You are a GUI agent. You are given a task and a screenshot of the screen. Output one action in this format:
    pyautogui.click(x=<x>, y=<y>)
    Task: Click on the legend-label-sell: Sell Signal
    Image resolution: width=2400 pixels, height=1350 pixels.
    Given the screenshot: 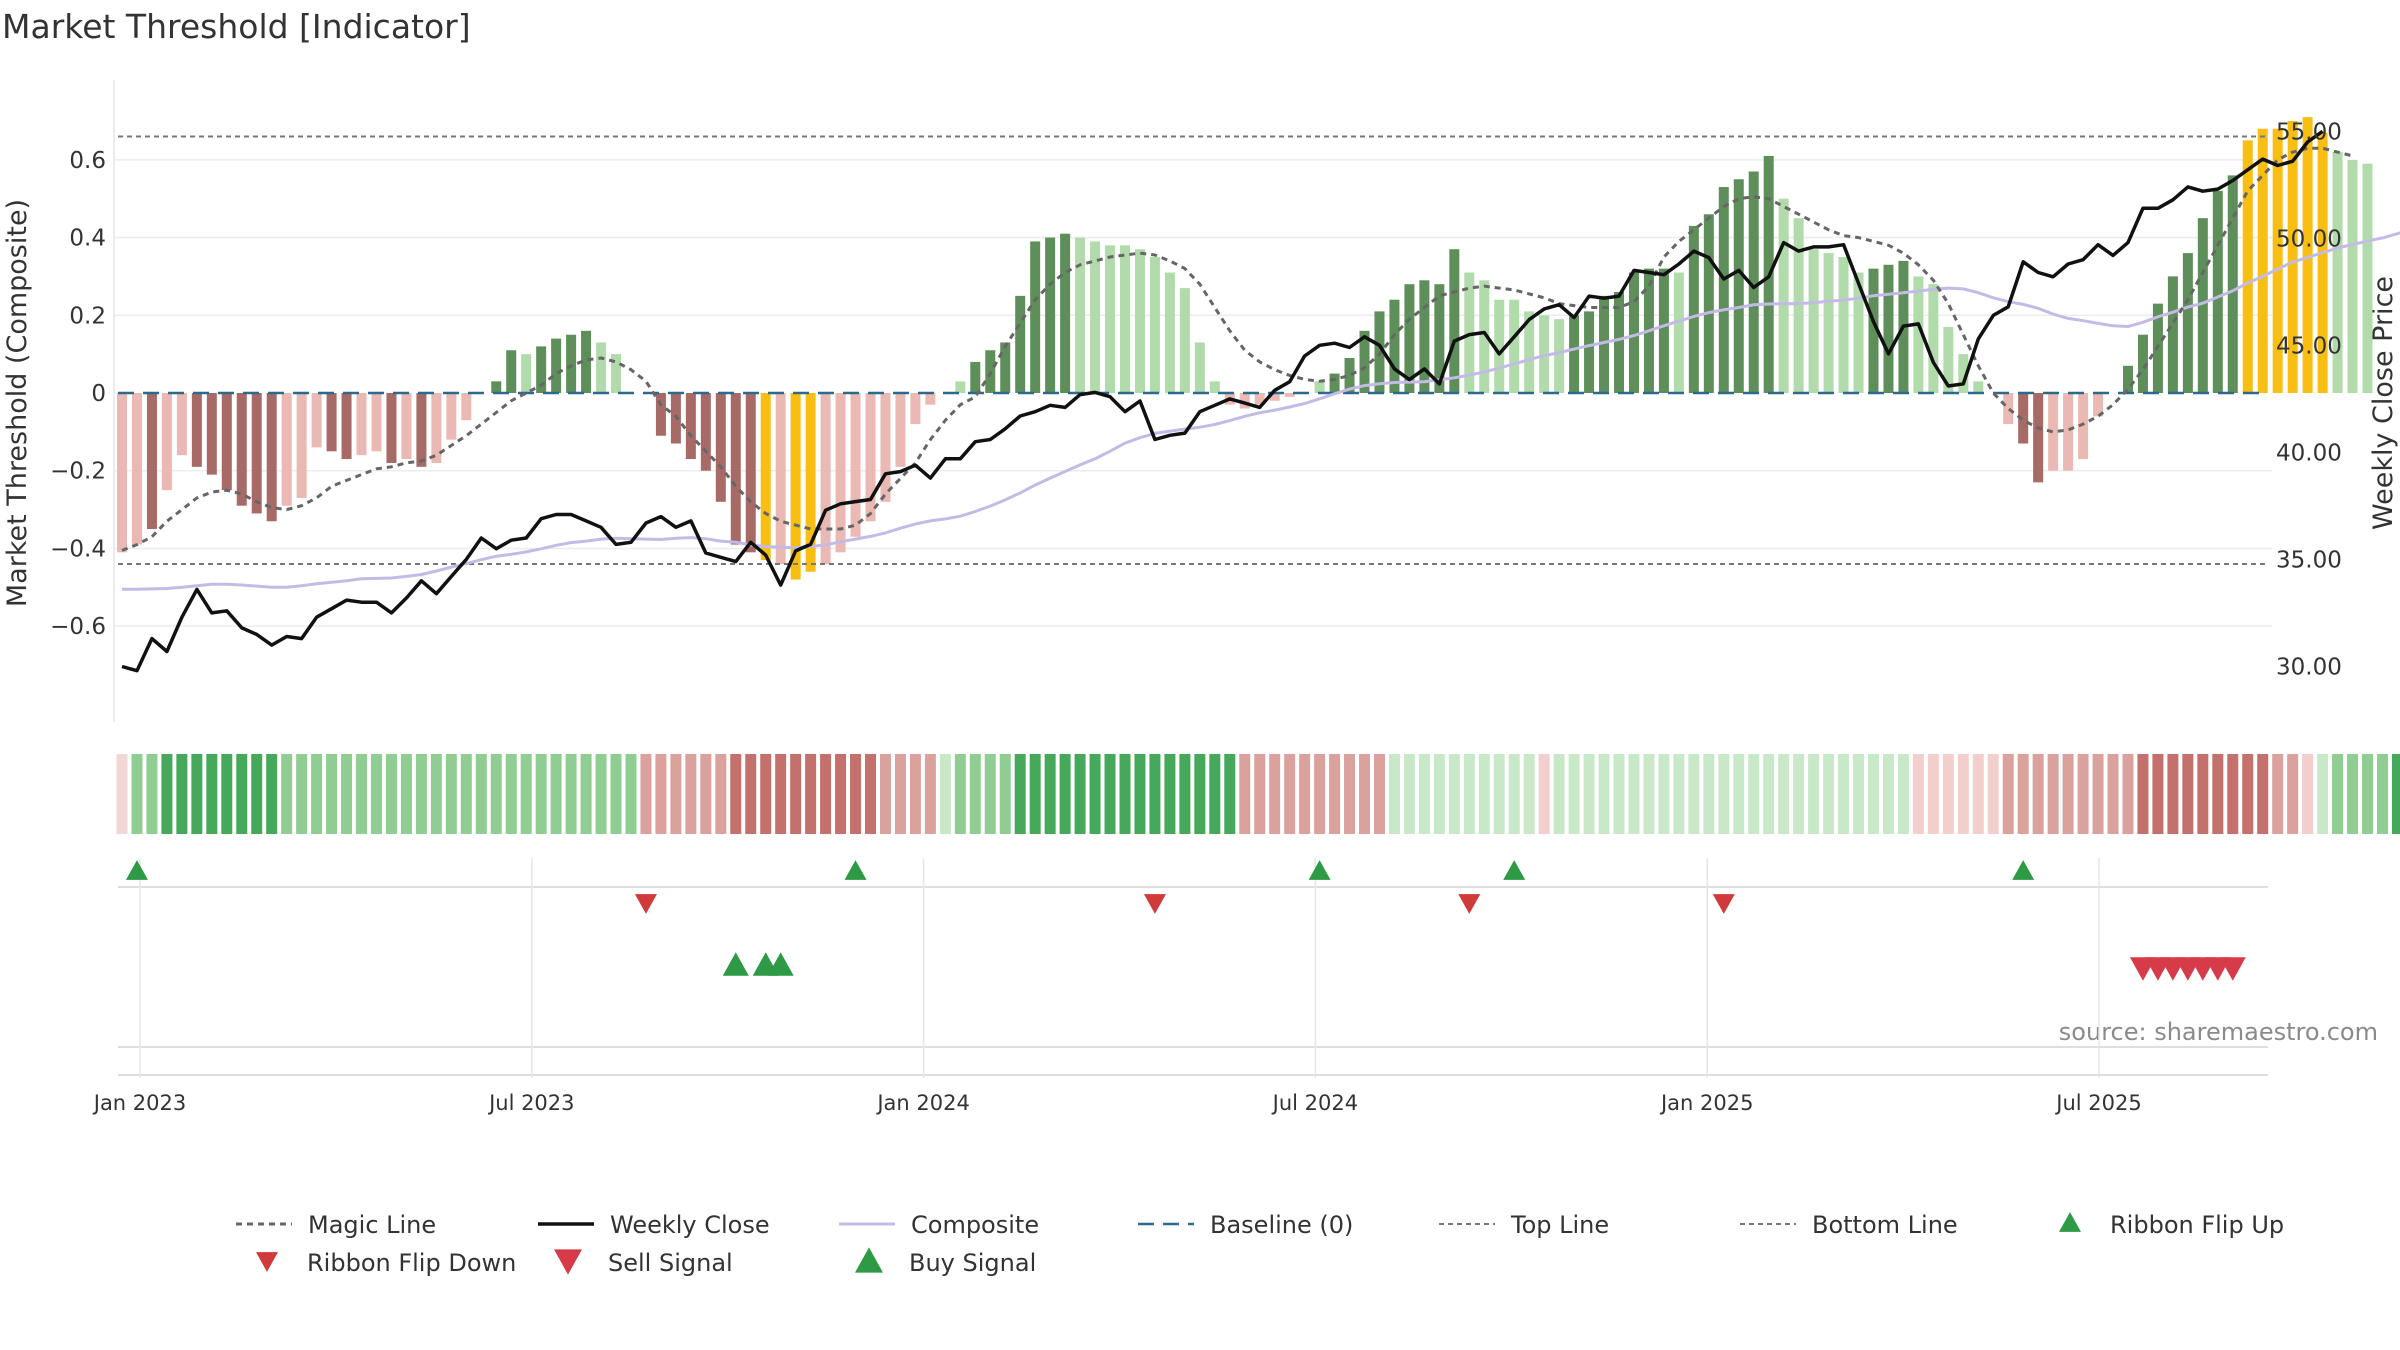 What is the action you would take?
    pyautogui.click(x=670, y=1263)
    